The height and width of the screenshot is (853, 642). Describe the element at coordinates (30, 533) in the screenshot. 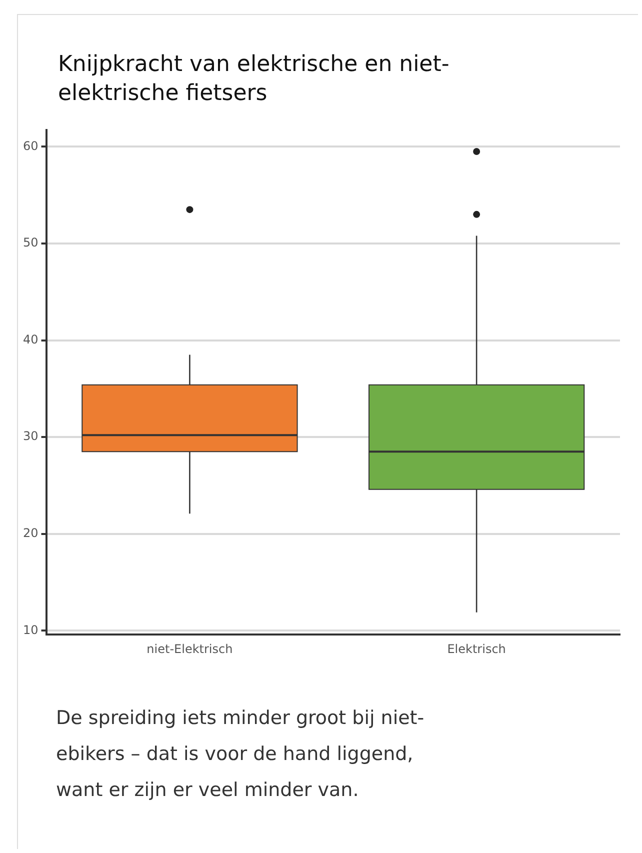

I see `y-tick-label: 20` at that location.